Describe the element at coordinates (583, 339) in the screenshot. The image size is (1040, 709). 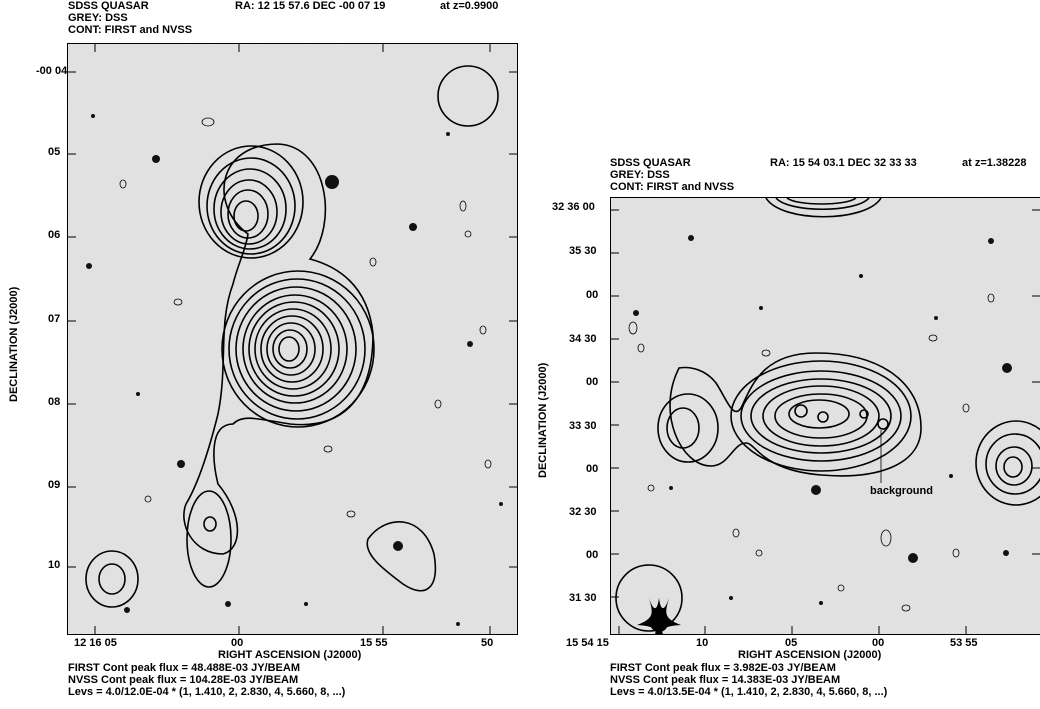
I see `right-y-tick-label: 34 30` at that location.